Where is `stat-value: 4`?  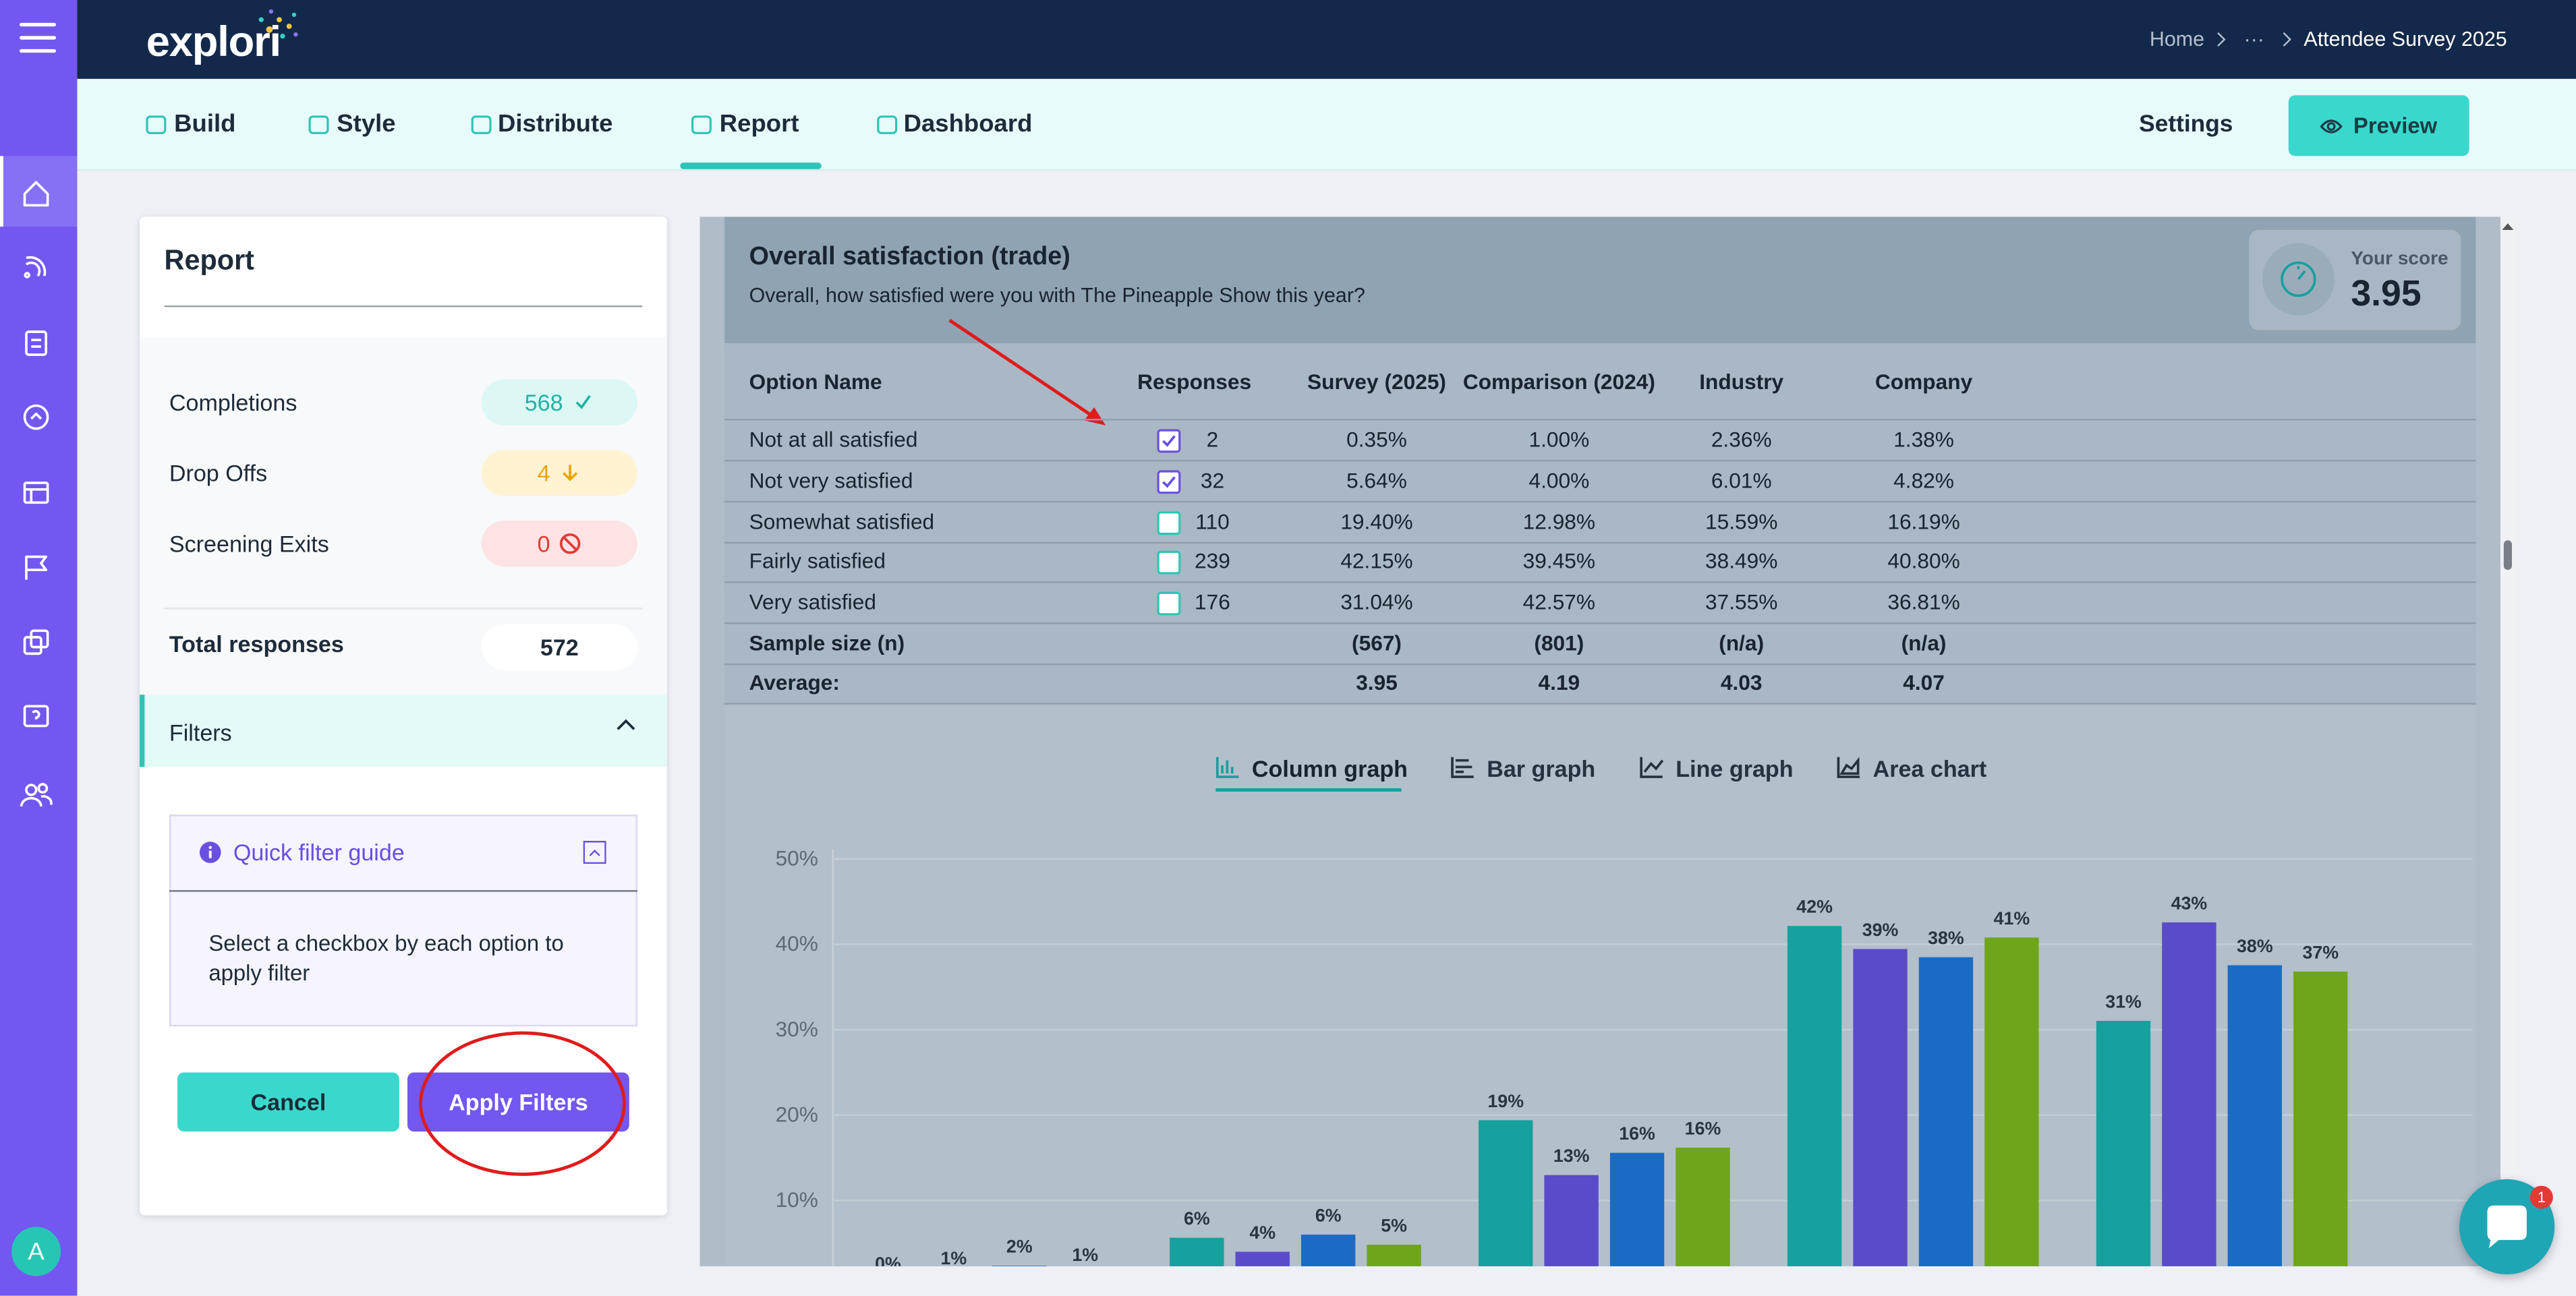
stat-value: 4 is located at coordinates (543, 472).